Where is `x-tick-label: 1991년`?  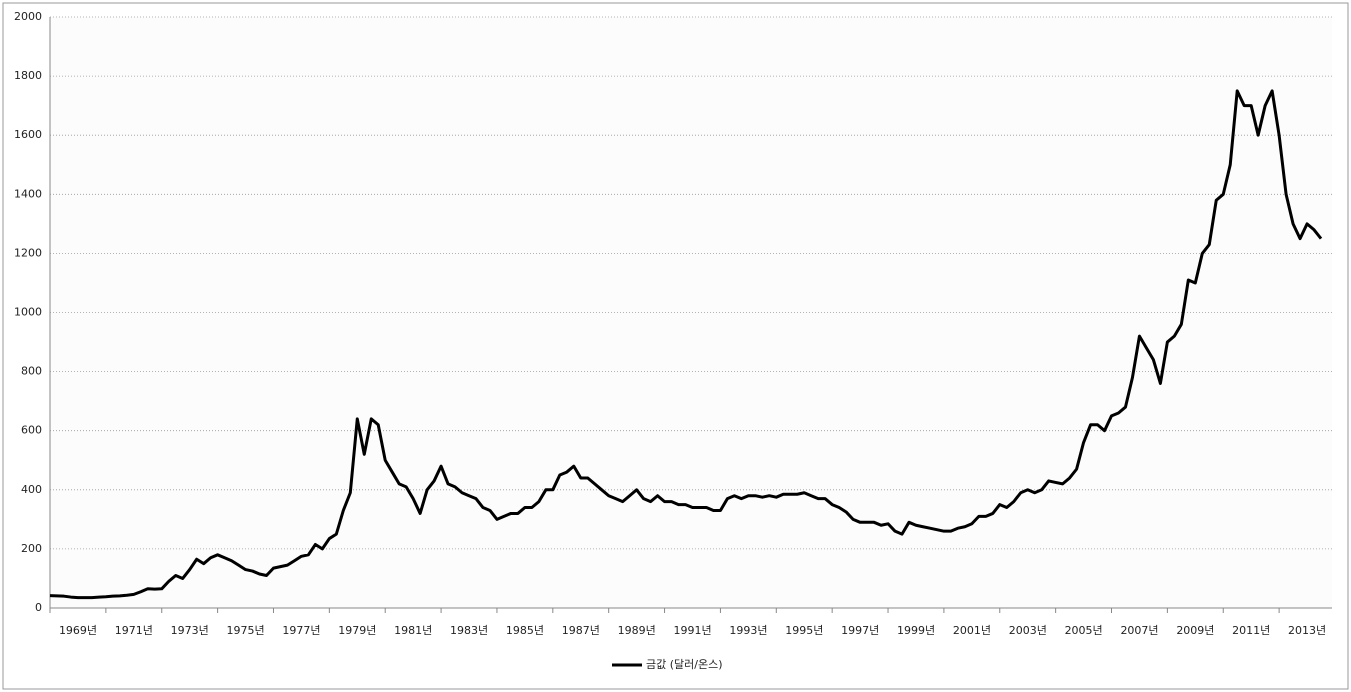
x-tick-label: 1991년 is located at coordinates (692, 630).